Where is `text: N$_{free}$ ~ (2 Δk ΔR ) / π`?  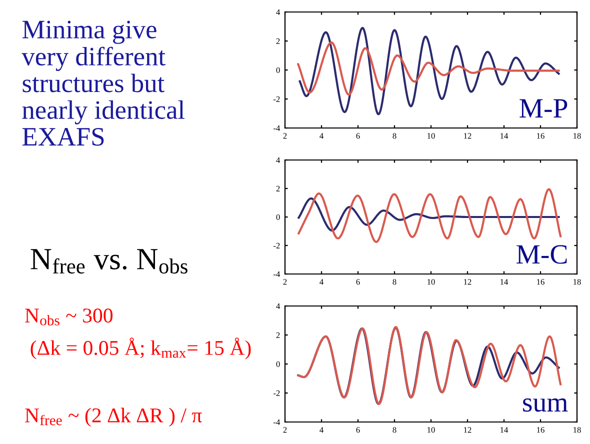 text: N$_{free}$ ~ (2 Δk ΔR ) / π is located at coordinates (113, 417).